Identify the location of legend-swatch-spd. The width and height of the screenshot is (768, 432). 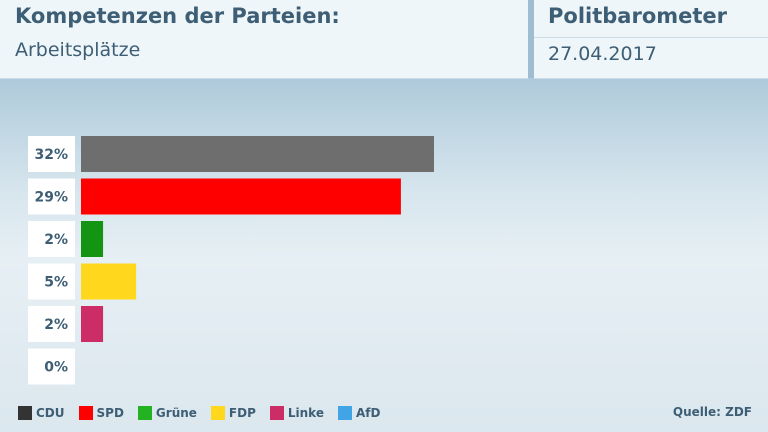
(85, 413).